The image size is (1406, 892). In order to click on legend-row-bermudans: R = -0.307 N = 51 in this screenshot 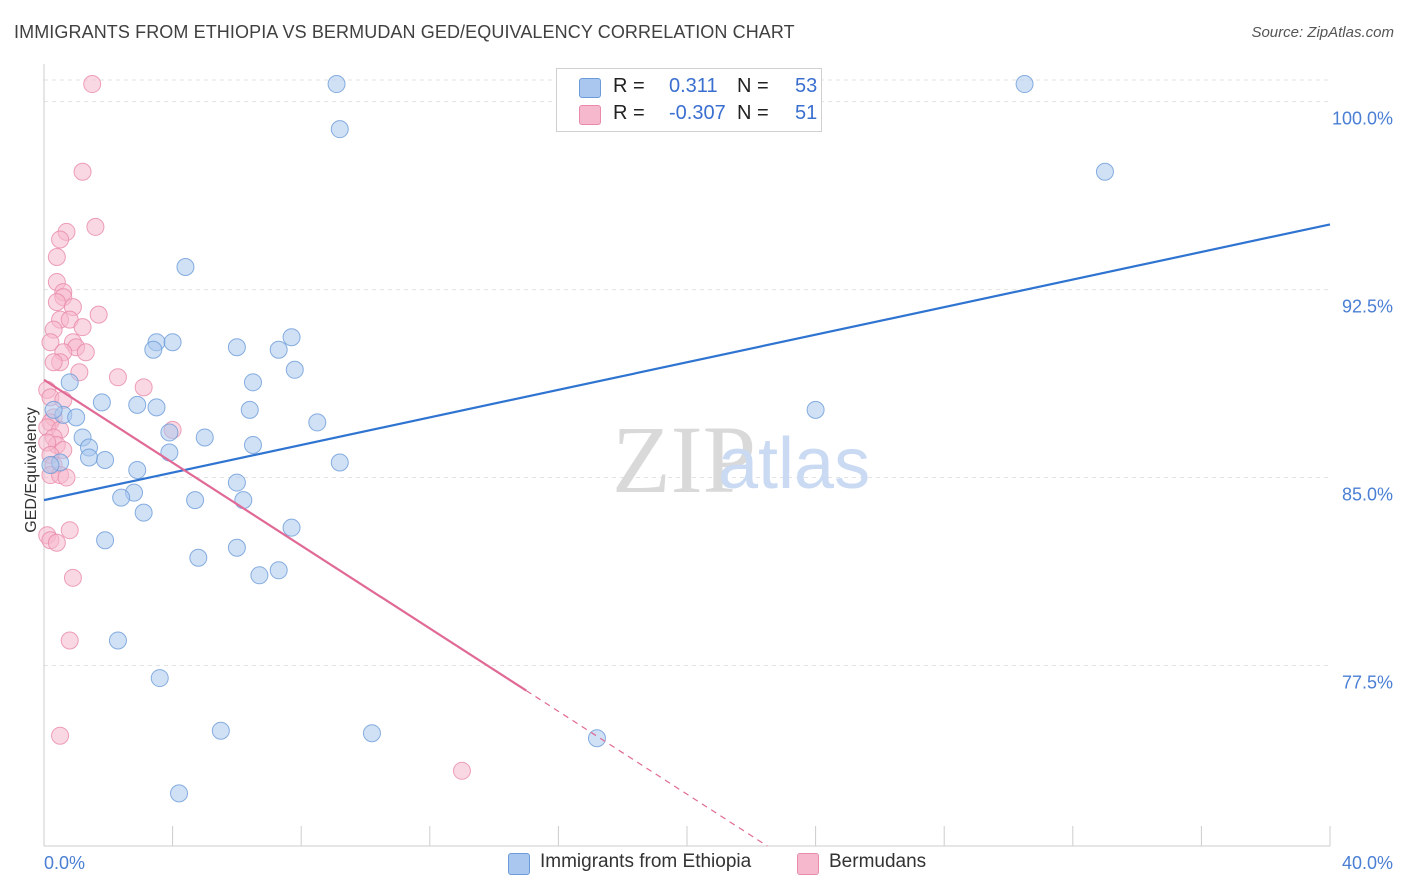, I will do `click(699, 114)`.